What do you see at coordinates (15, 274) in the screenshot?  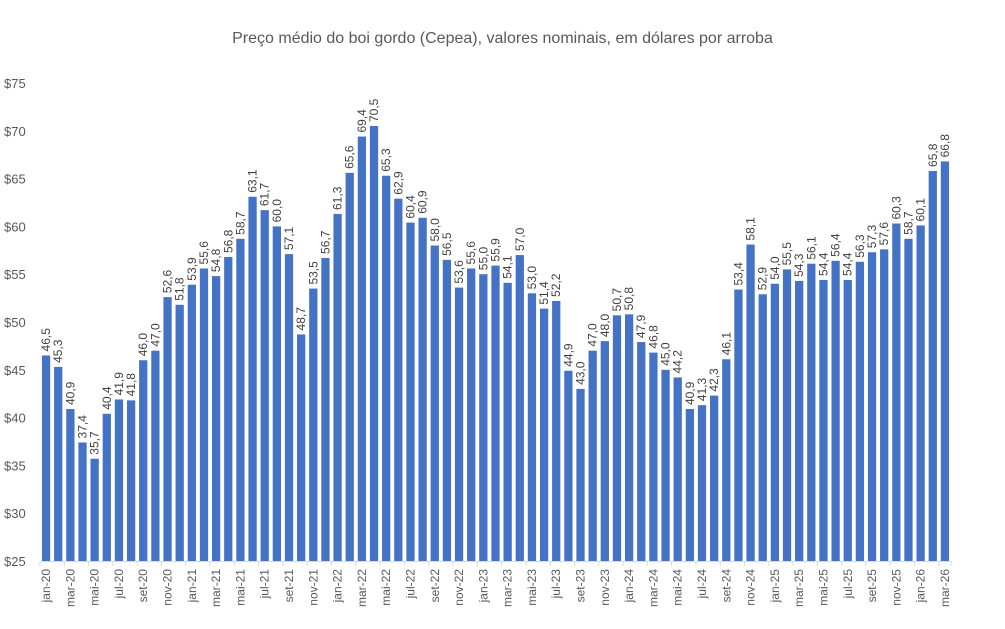 I see `y-tick-label: $55` at bounding box center [15, 274].